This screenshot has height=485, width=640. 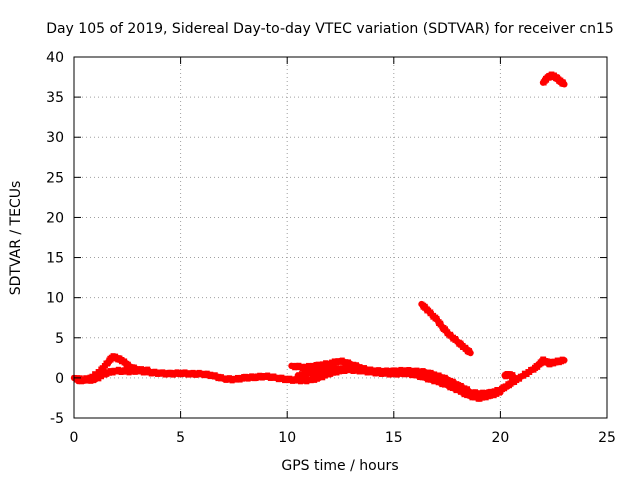 I want to click on x-tick-label: 10, so click(x=287, y=438).